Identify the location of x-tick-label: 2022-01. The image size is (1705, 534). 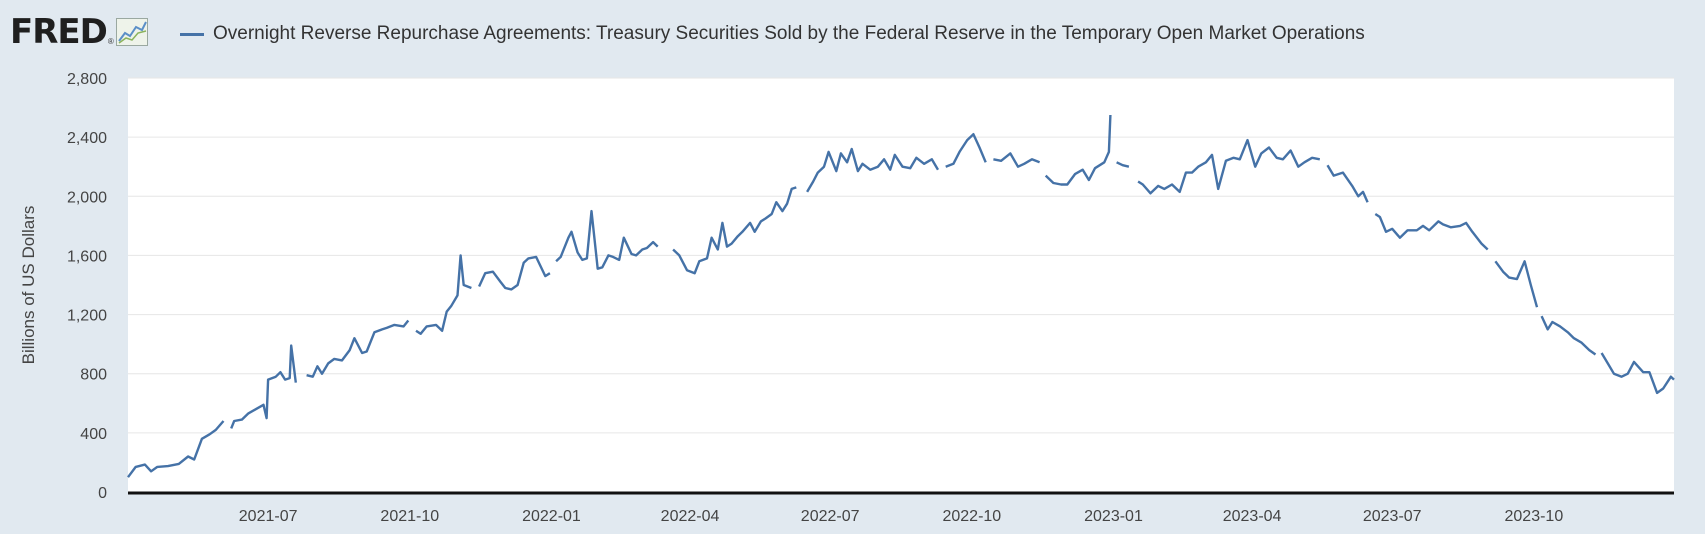
(551, 516).